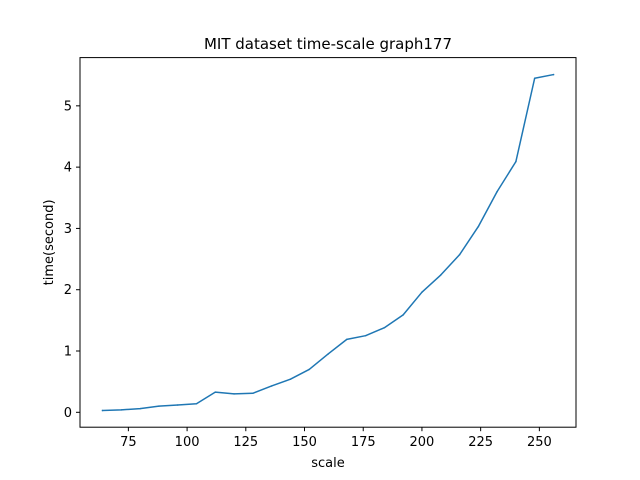 This screenshot has height=480, width=640. Describe the element at coordinates (72, 260) in the screenshot. I see `y-axis: 0 1 2 3 4 5` at that location.